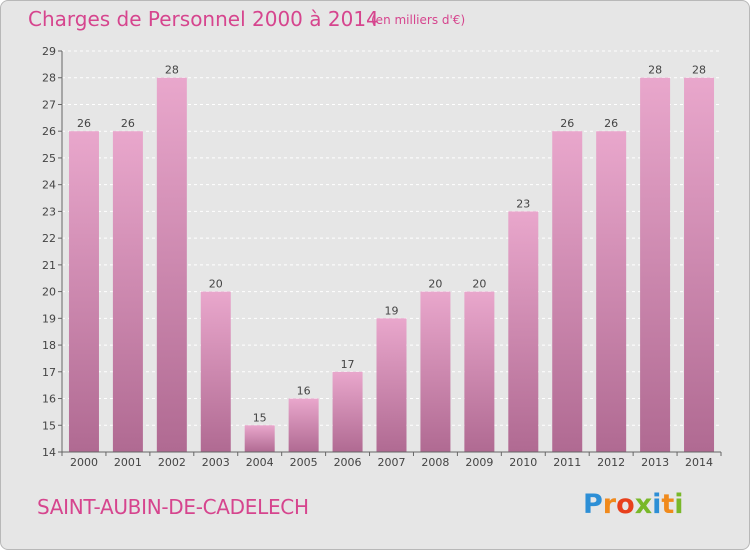 This screenshot has width=750, height=550. What do you see at coordinates (611, 291) in the screenshot?
I see `bar-2012` at bounding box center [611, 291].